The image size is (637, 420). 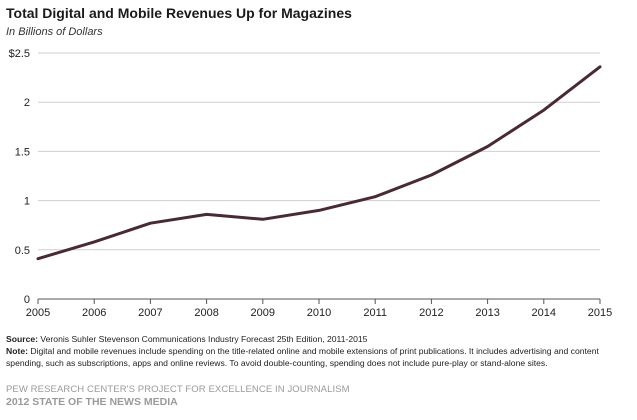 What do you see at coordinates (263, 313) in the screenshot?
I see `x-tick-label: 2009` at bounding box center [263, 313].